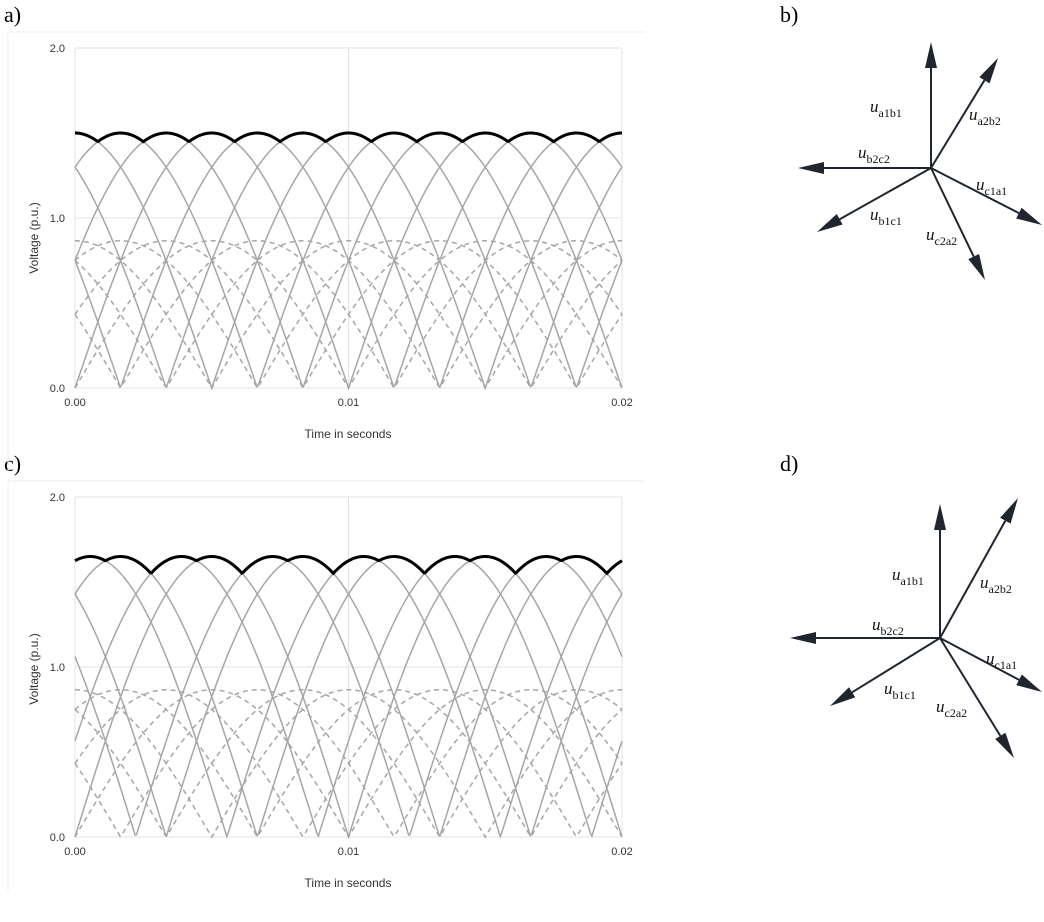 This screenshot has width=1044, height=922. What do you see at coordinates (13, 14) in the screenshot?
I see `panel-label-a: a)` at bounding box center [13, 14].